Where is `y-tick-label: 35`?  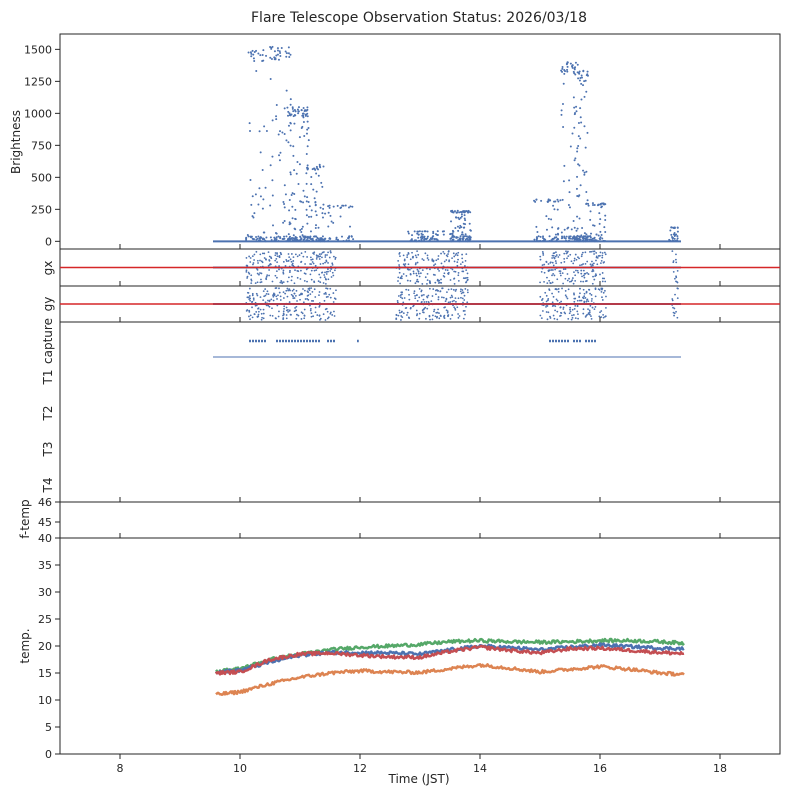 y-tick-label: 35 is located at coordinates (45, 565).